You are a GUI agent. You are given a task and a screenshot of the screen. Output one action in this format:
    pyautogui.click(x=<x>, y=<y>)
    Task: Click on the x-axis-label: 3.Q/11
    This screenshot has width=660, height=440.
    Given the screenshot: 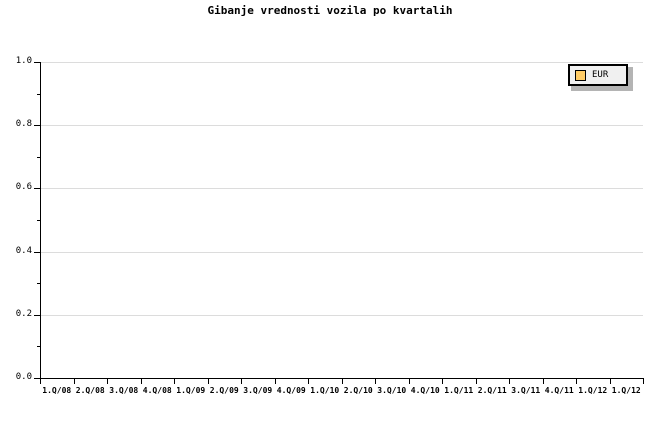 What is the action you would take?
    pyautogui.click(x=526, y=390)
    